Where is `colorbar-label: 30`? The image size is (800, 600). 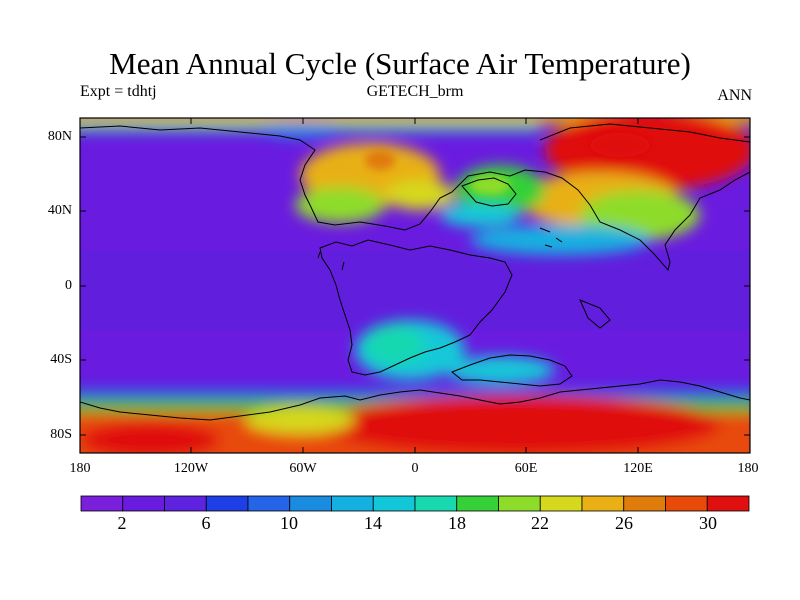
colorbar-label: 30 is located at coordinates (708, 523).